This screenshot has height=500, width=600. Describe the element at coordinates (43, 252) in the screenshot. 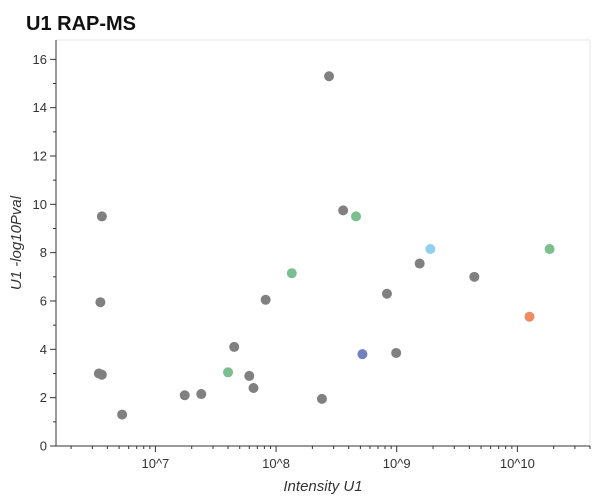

I see `y-tick-label: 8` at that location.